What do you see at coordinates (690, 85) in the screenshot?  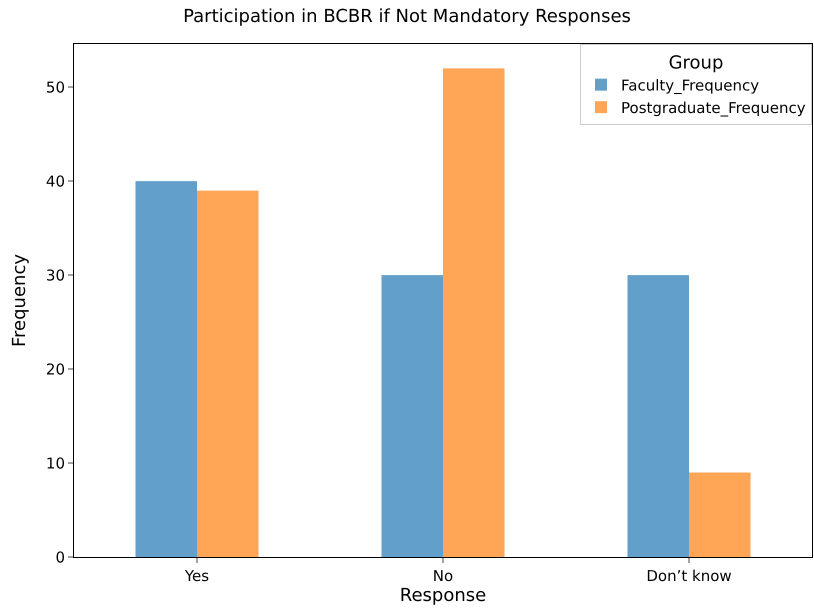 I see `legend-label: Faculty_Frequency` at bounding box center [690, 85].